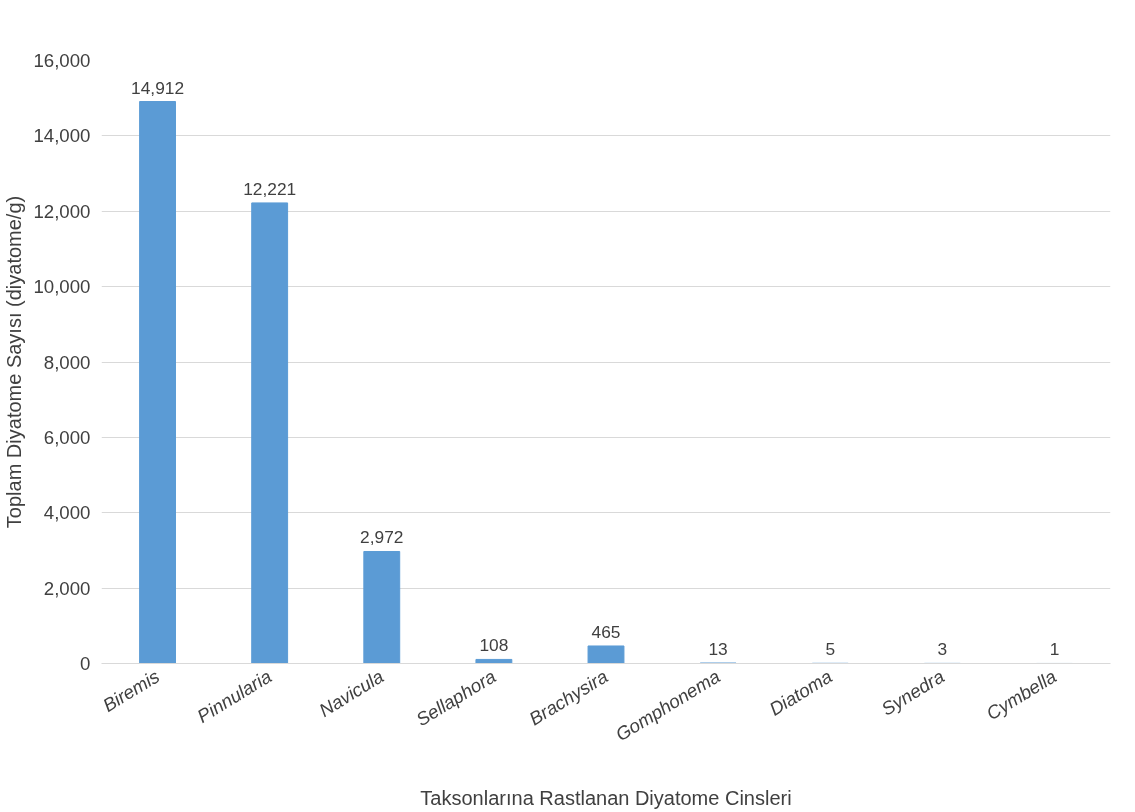 The height and width of the screenshot is (812, 1135). Describe the element at coordinates (14, 362) in the screenshot. I see `y-axis-title: Toplam Diyatome Sayısı (diyatome/g)` at that location.